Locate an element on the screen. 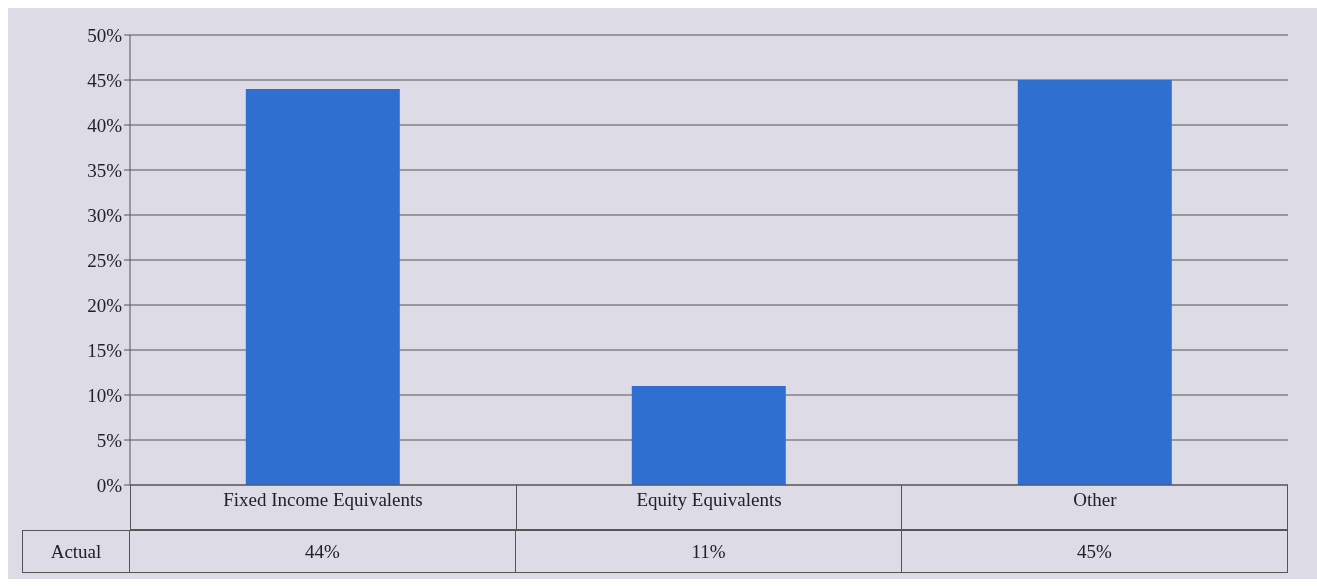 The image size is (1317, 586). x-tick-label: Fixed Income Equivalents is located at coordinates (323, 500).